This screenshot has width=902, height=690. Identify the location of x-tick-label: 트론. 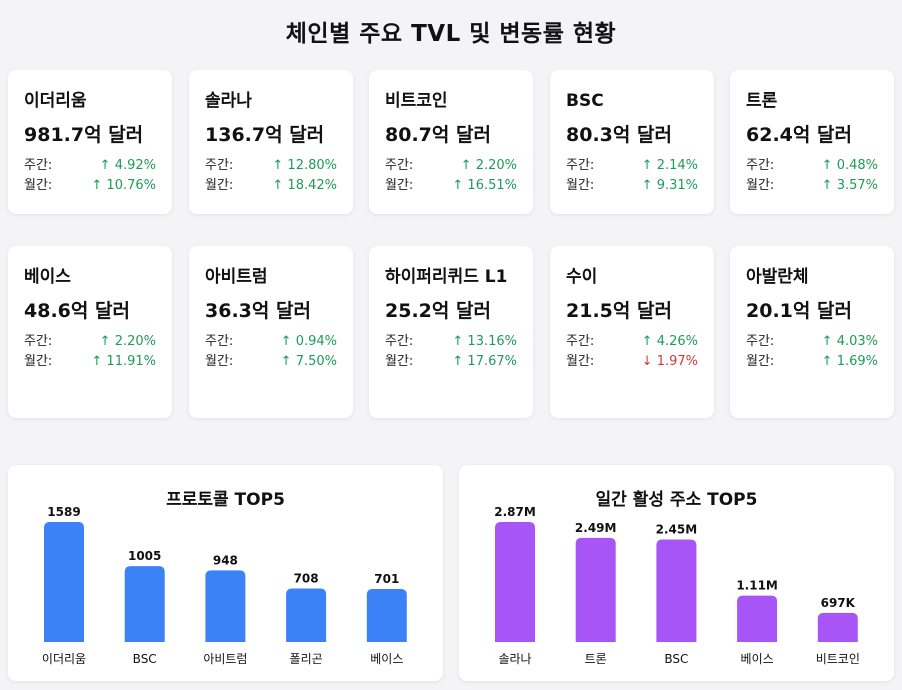
(596, 659).